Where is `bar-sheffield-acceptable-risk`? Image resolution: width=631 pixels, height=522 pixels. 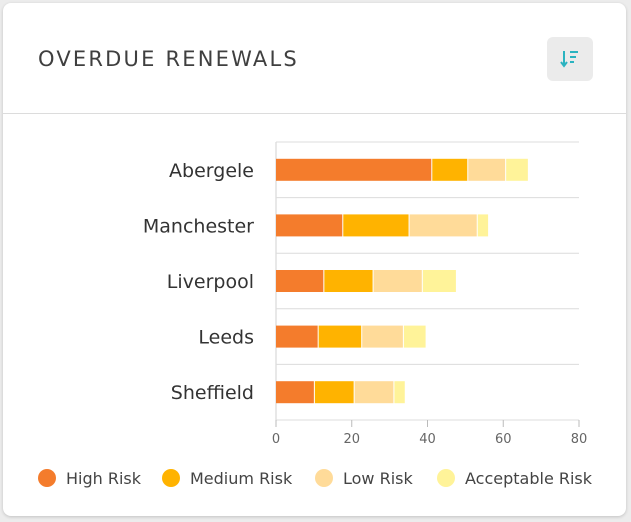 bar-sheffield-acceptable-risk is located at coordinates (399, 392).